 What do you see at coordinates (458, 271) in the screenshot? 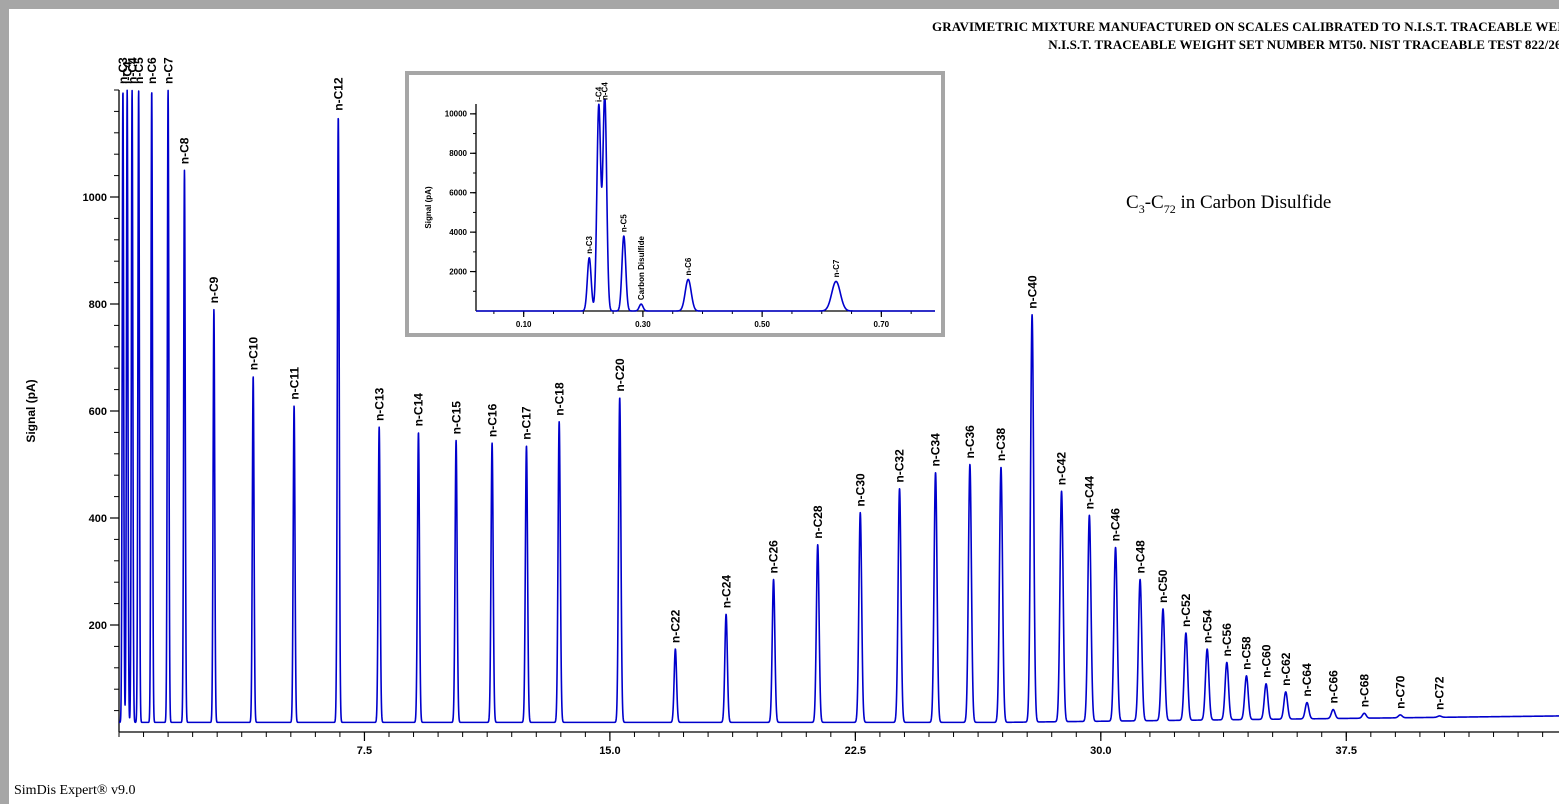
I see `y-tick-label: 2000` at bounding box center [458, 271].